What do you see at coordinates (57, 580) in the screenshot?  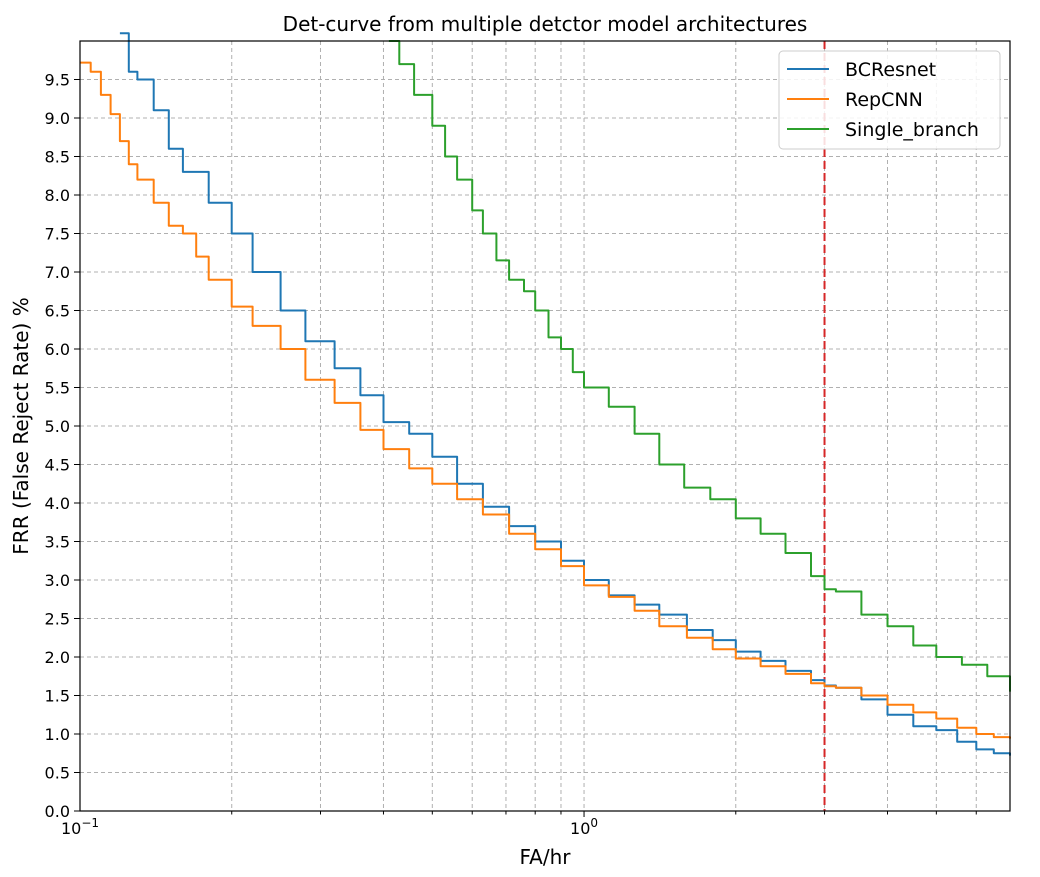 I see `y-tick-label: 3.0` at bounding box center [57, 580].